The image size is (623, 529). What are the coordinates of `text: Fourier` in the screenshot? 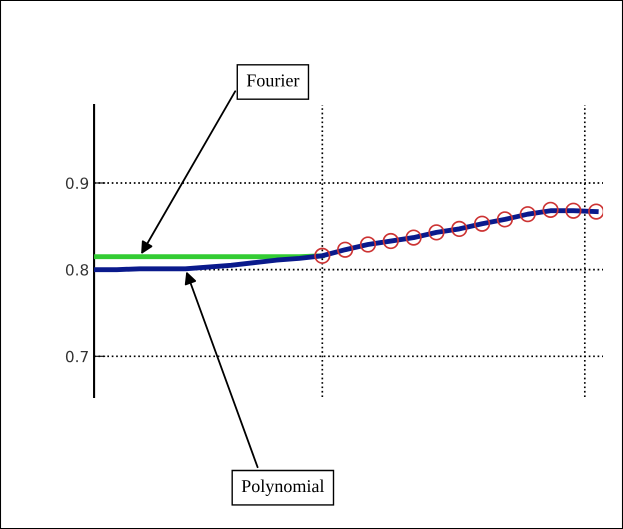 It's located at (273, 80).